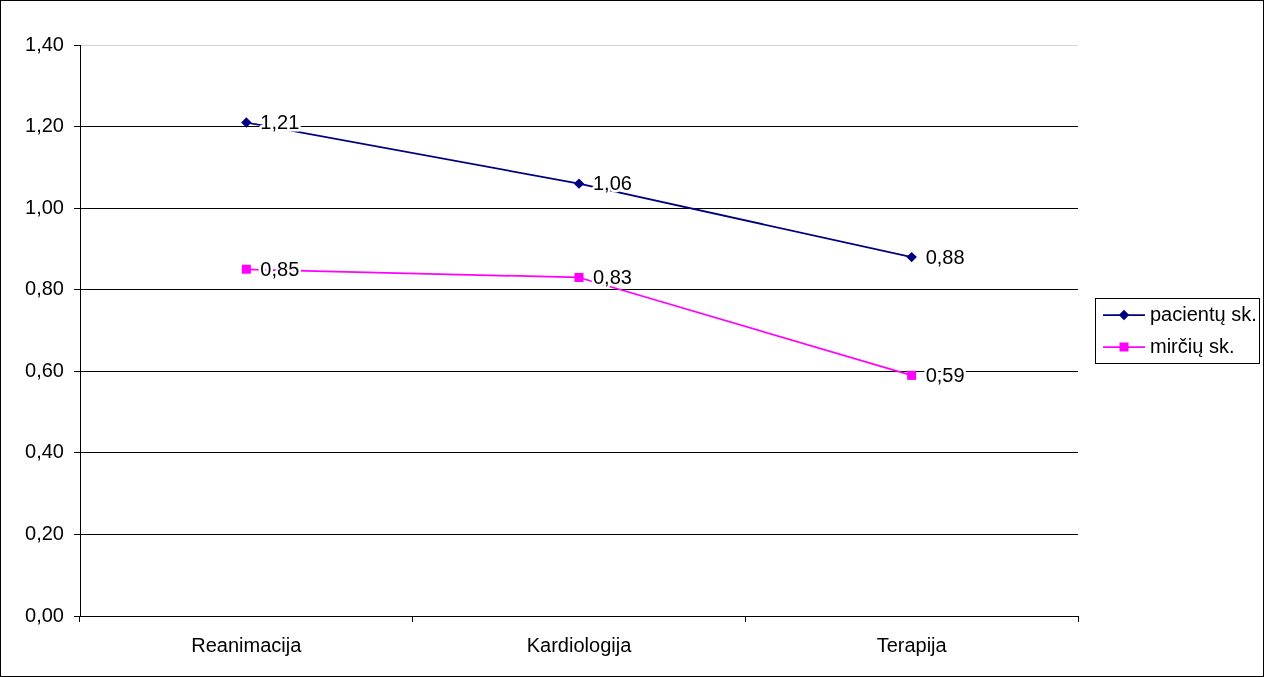 Image resolution: width=1264 pixels, height=677 pixels. What do you see at coordinates (247, 644) in the screenshot?
I see `x-tick-label: Reanimacija` at bounding box center [247, 644].